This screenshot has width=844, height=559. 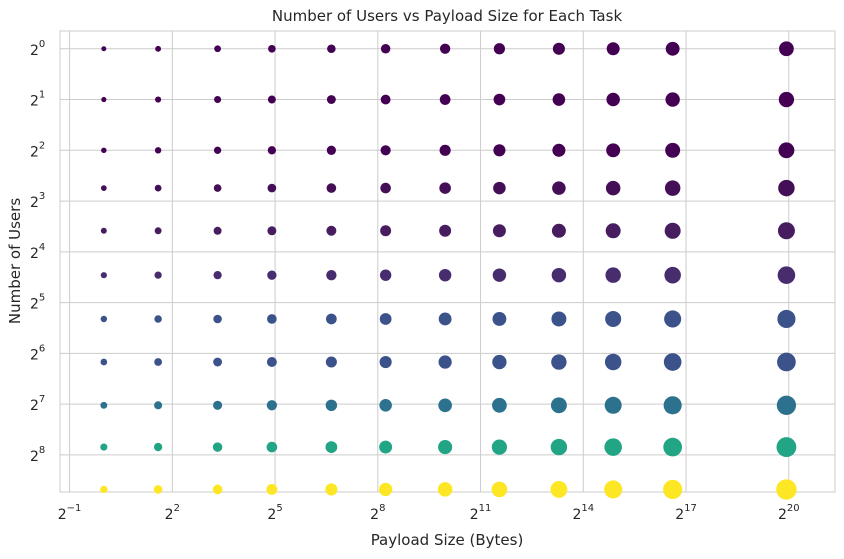 What do you see at coordinates (686, 513) in the screenshot?
I see `x-tick-label: 217` at bounding box center [686, 513].